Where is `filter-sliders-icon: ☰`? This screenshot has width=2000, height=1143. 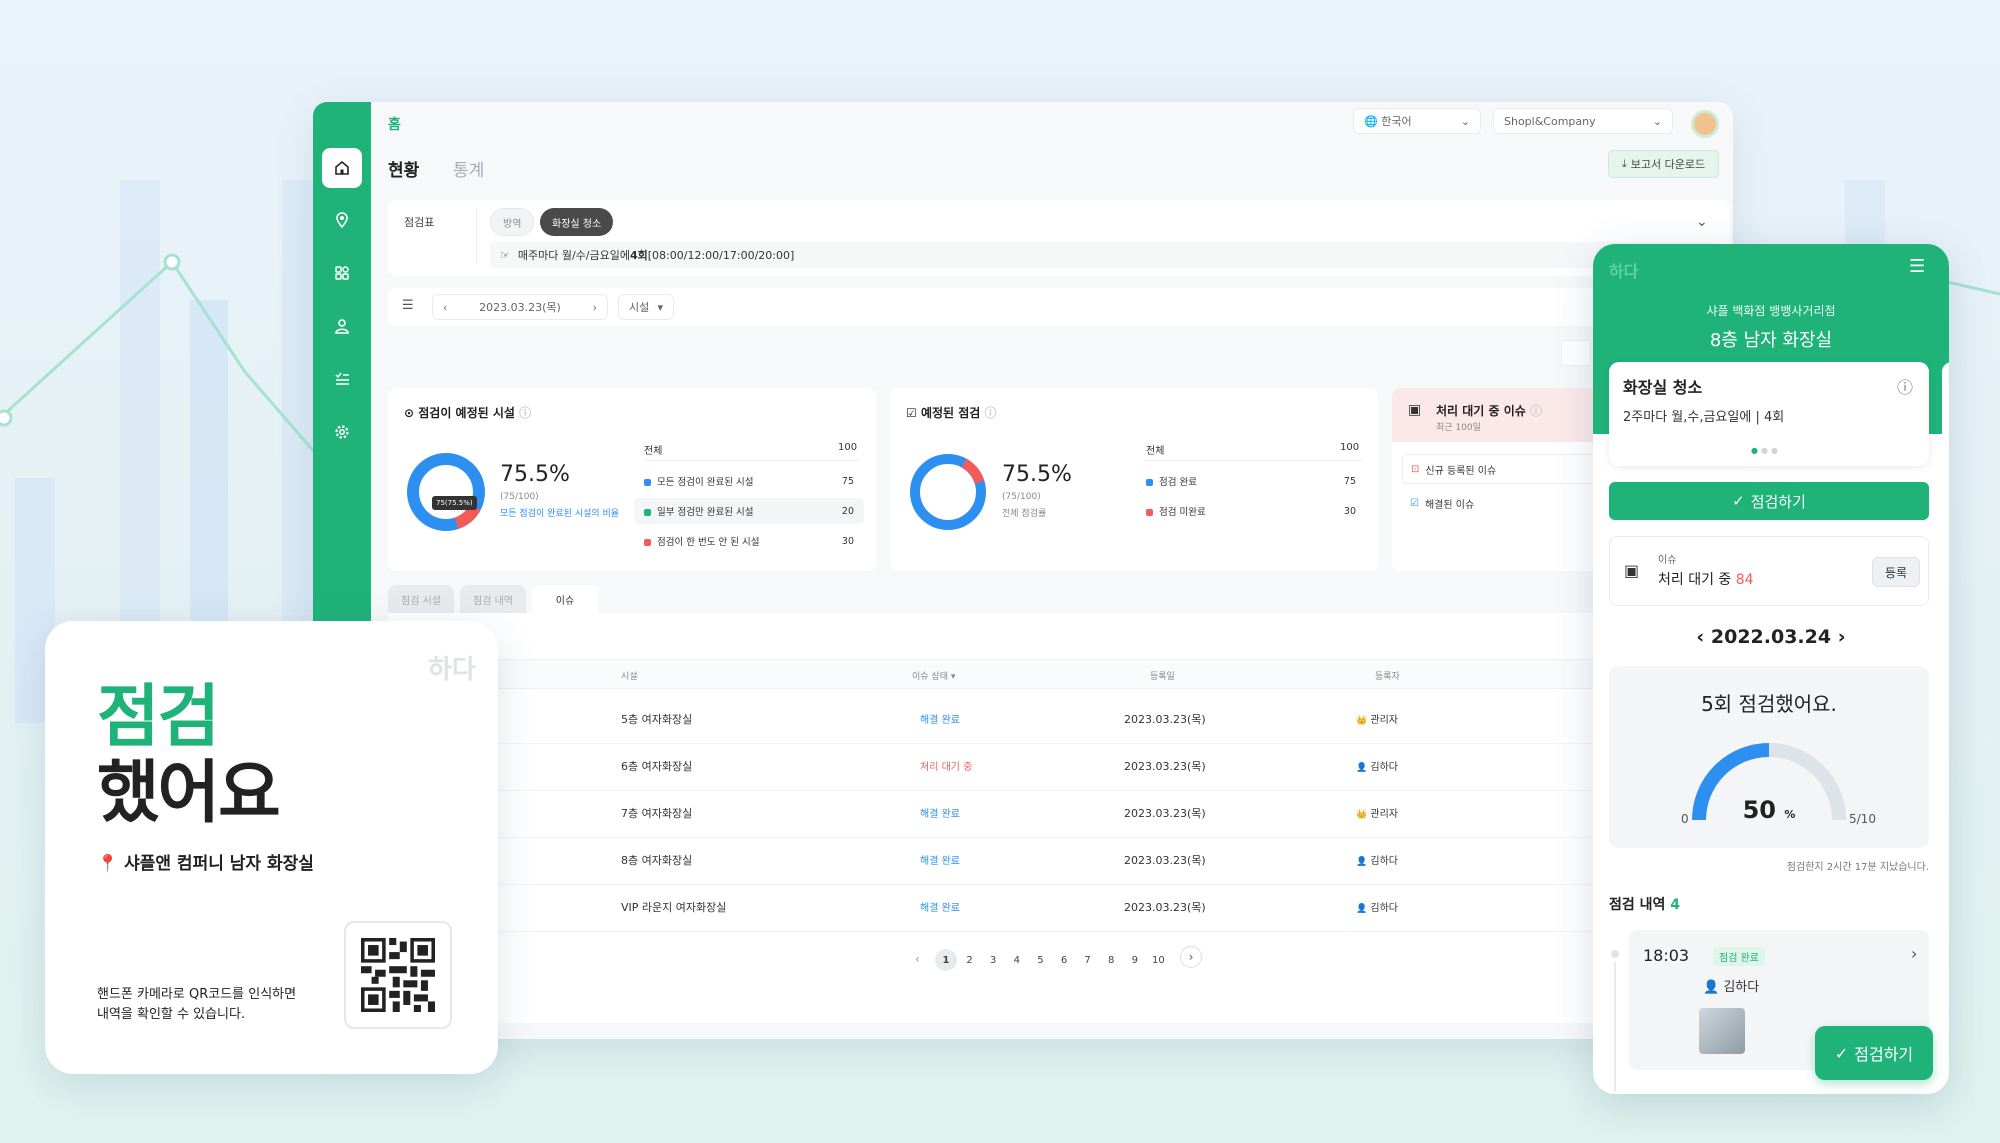
filter-sliders-icon: ☰ is located at coordinates (408, 305).